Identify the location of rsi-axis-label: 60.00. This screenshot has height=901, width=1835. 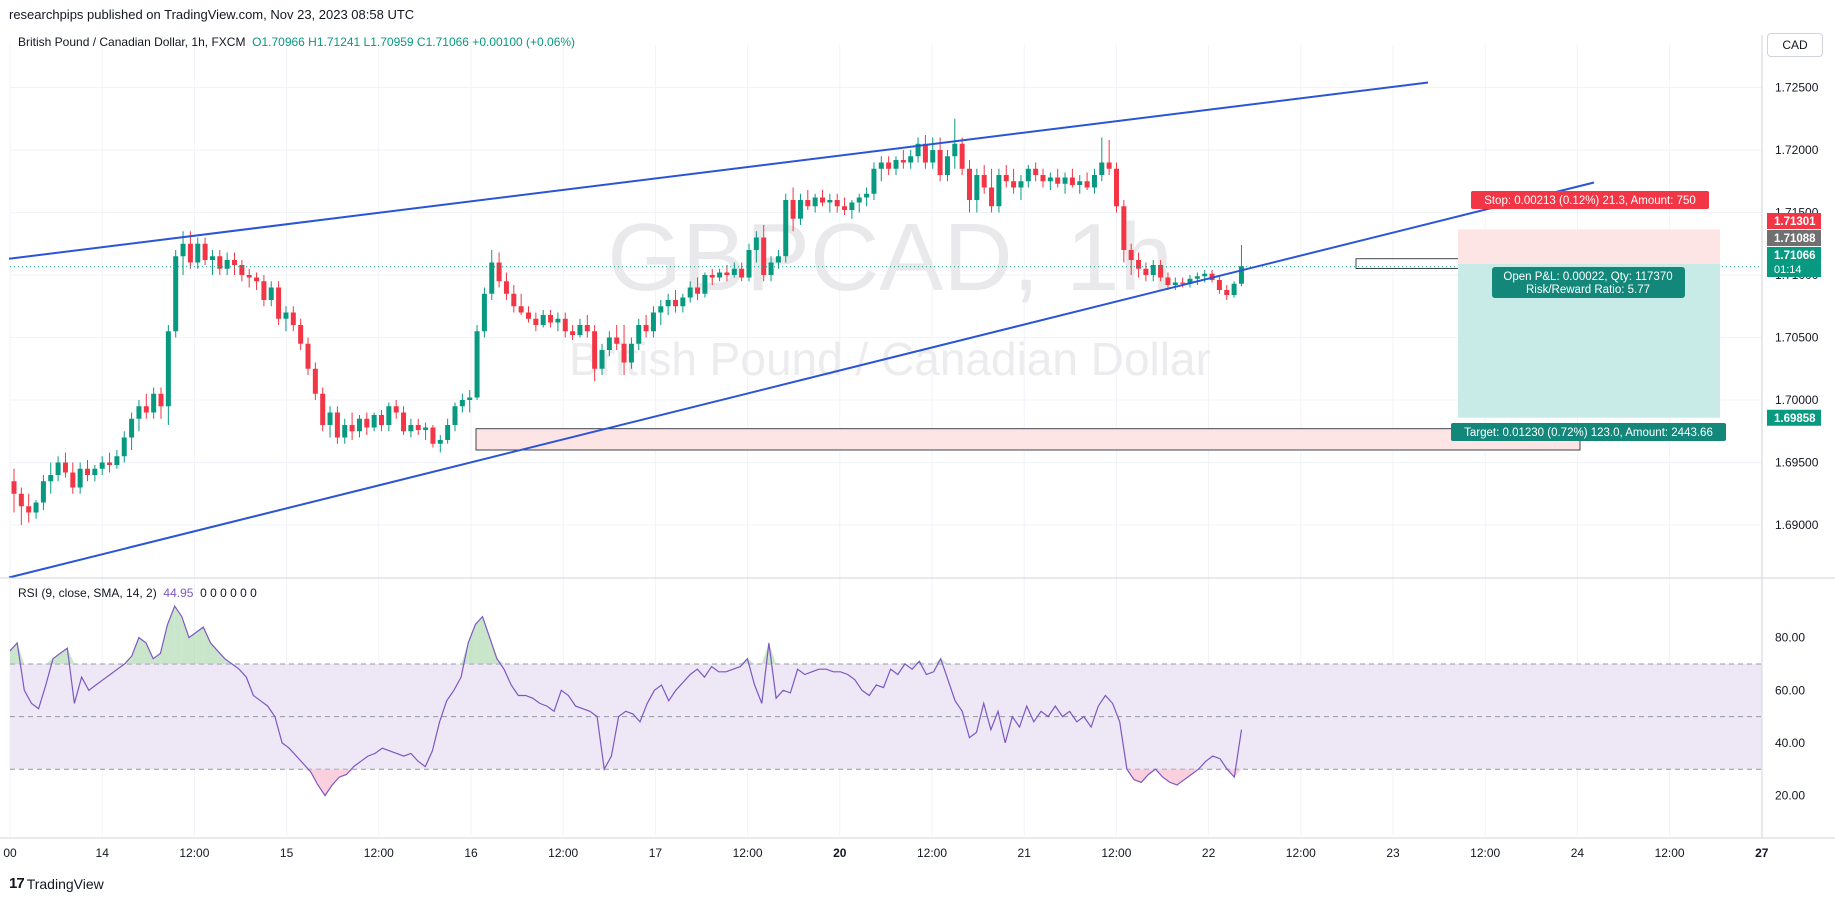
(1790, 690).